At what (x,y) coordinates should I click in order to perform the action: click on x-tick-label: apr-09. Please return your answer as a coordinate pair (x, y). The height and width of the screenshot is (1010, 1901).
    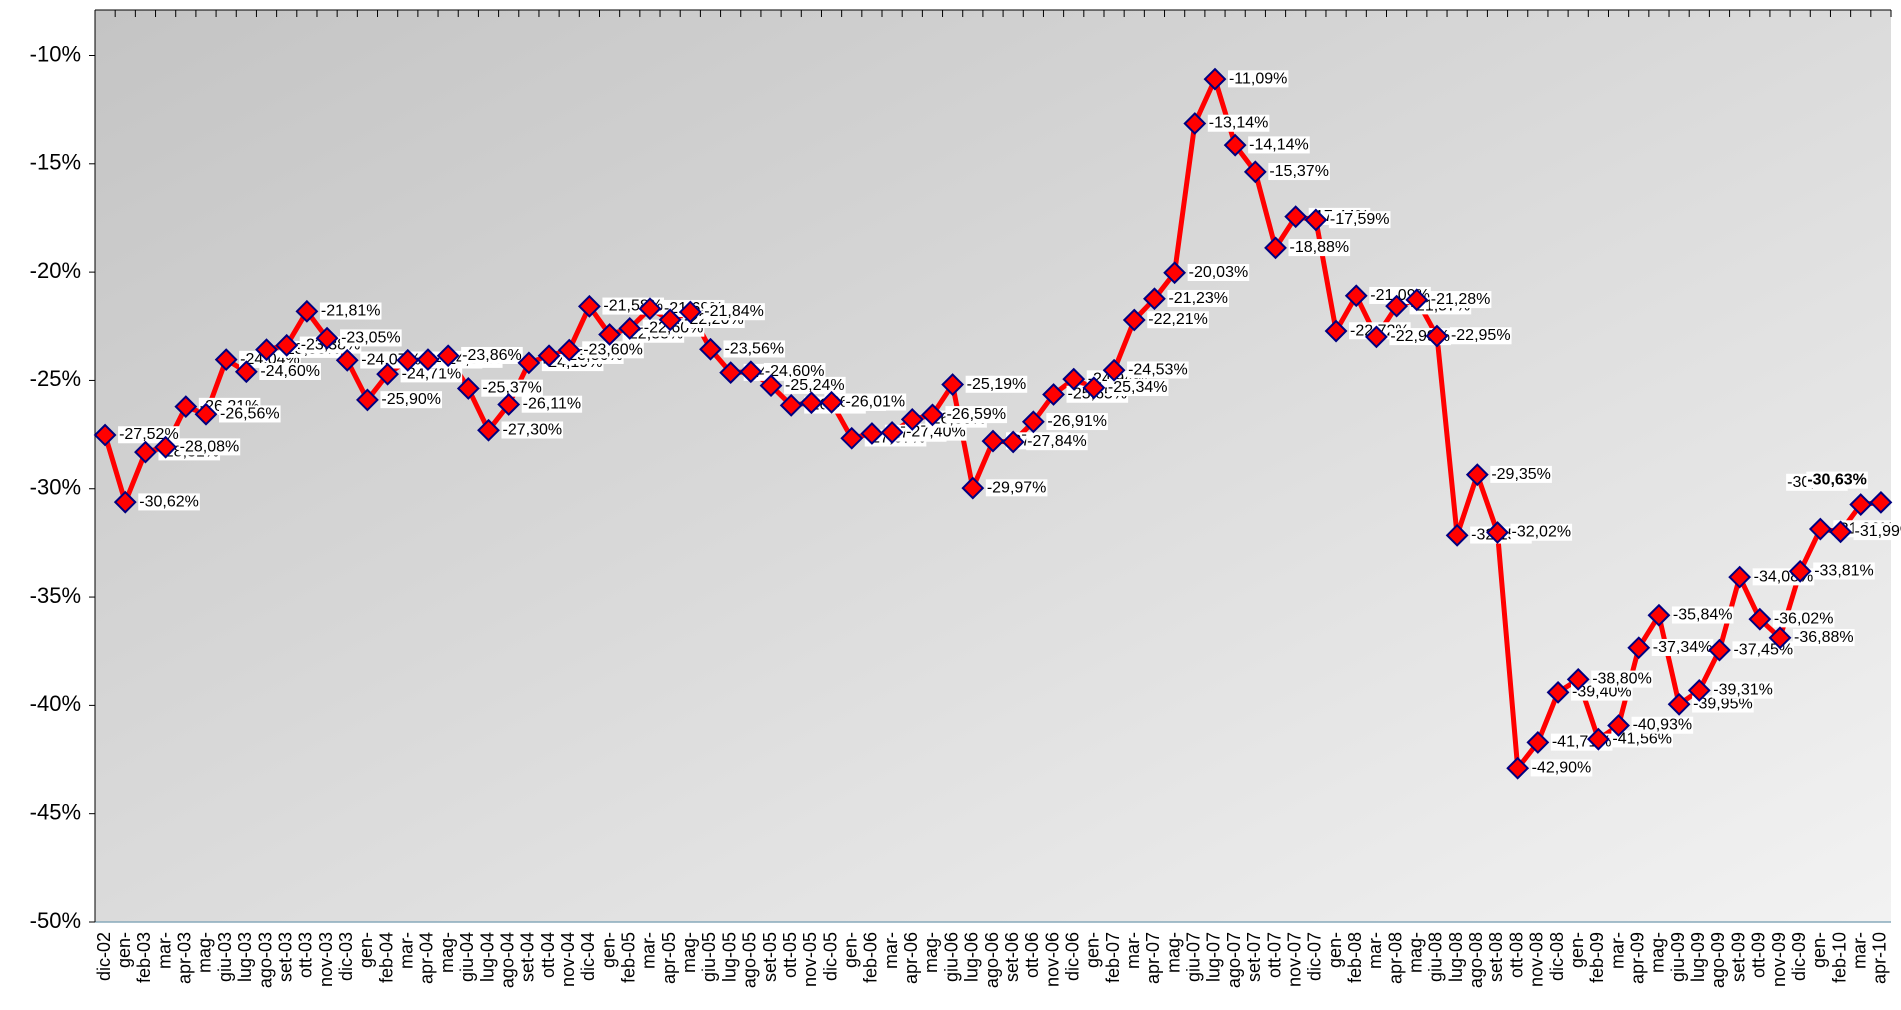
    Looking at the image, I should click on (1638, 958).